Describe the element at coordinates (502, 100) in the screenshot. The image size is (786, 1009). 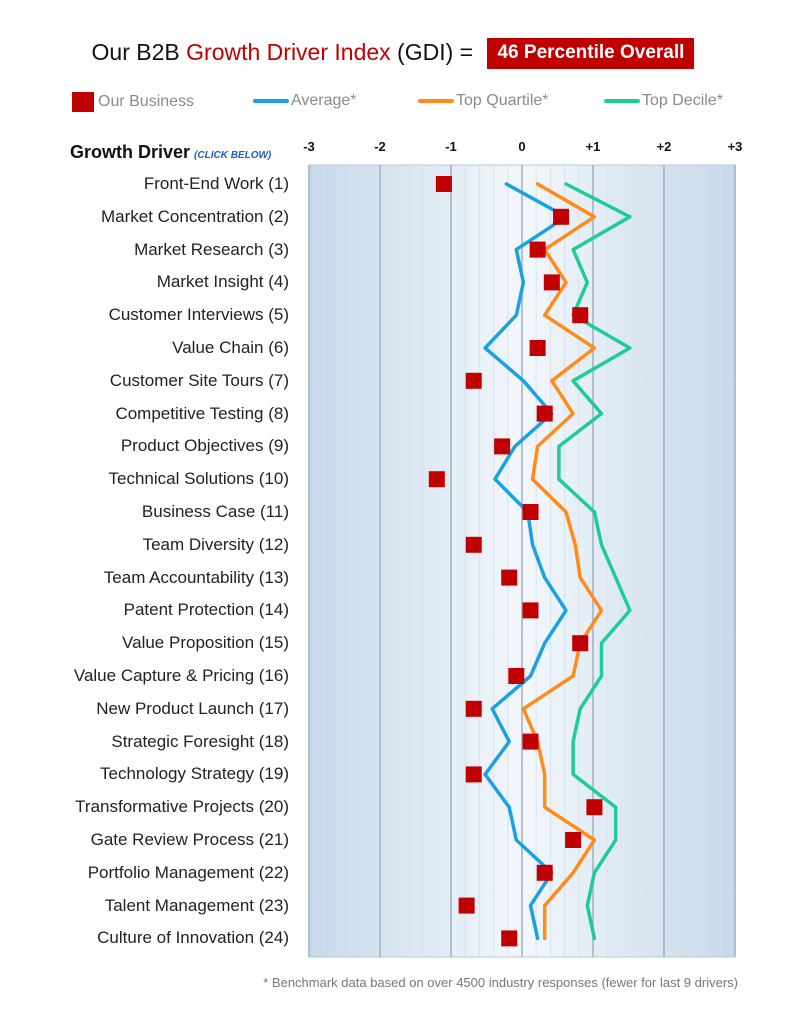
I see `legend-label-top-quartile: Top Quartile*` at that location.